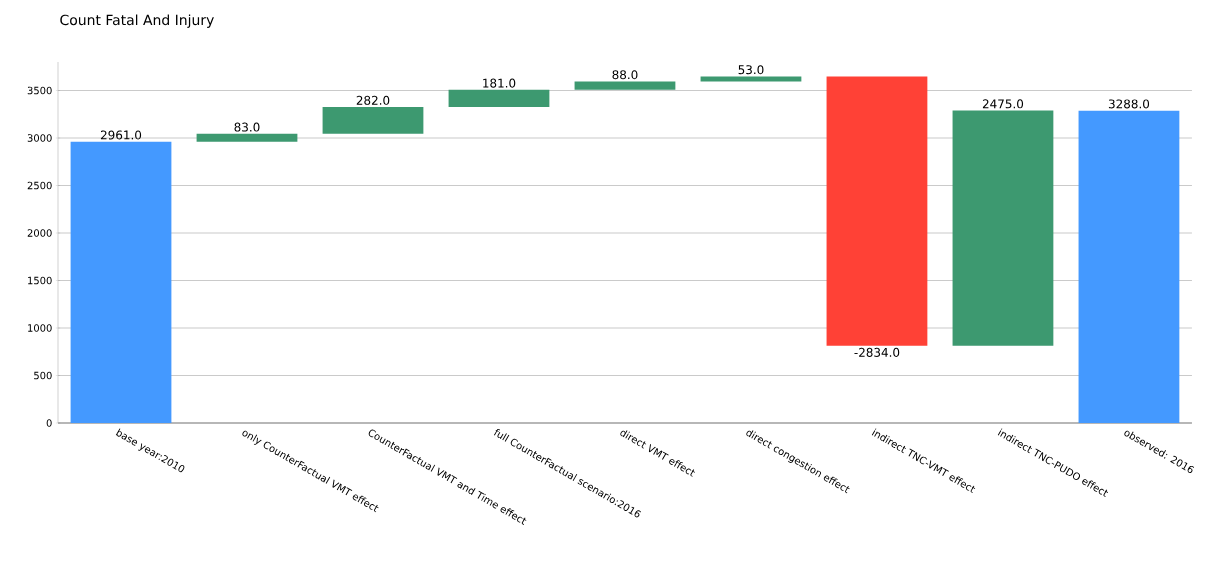 Image resolution: width=1228 pixels, height=561 pixels. What do you see at coordinates (751, 70) in the screenshot?
I see `data-label: 53.0` at bounding box center [751, 70].